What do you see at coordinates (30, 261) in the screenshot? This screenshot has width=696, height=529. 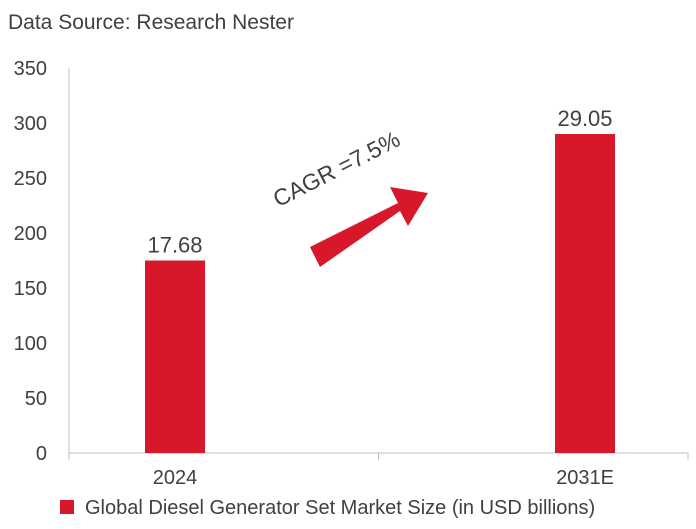 I see `y-axis-ticks: 0 50 100 150 200 250 300 350` at bounding box center [30, 261].